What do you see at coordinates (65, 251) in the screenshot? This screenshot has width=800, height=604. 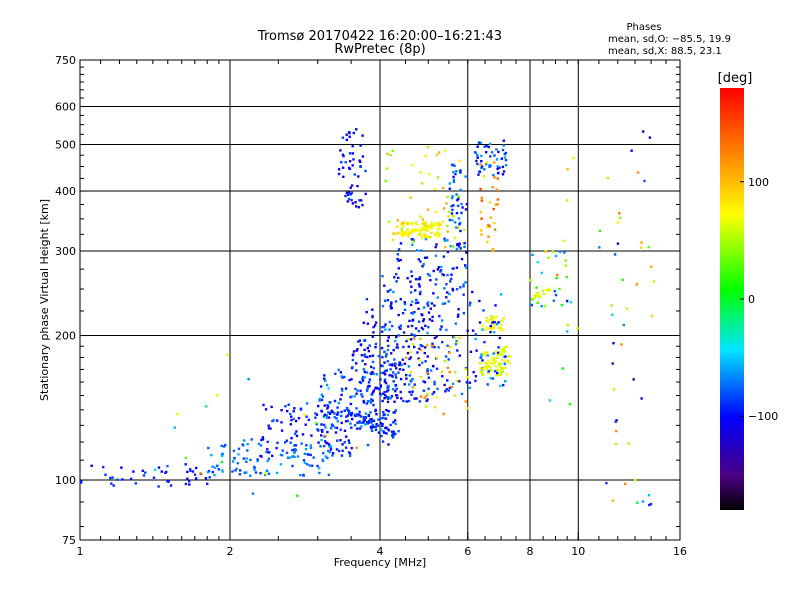 I see `y-tick-label: 300` at bounding box center [65, 251].